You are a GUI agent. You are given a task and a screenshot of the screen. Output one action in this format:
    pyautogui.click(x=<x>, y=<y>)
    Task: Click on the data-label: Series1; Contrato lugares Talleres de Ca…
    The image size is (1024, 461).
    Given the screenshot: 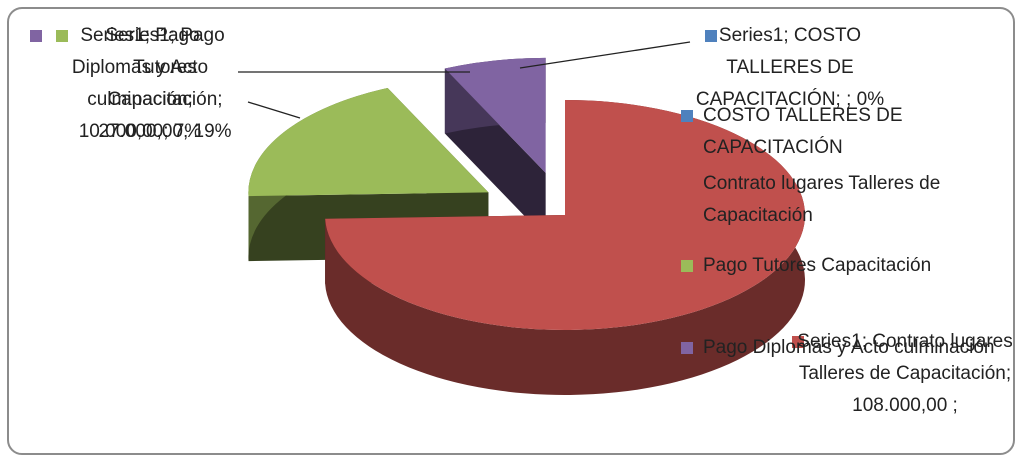 What is the action you would take?
    pyautogui.click(x=905, y=373)
    